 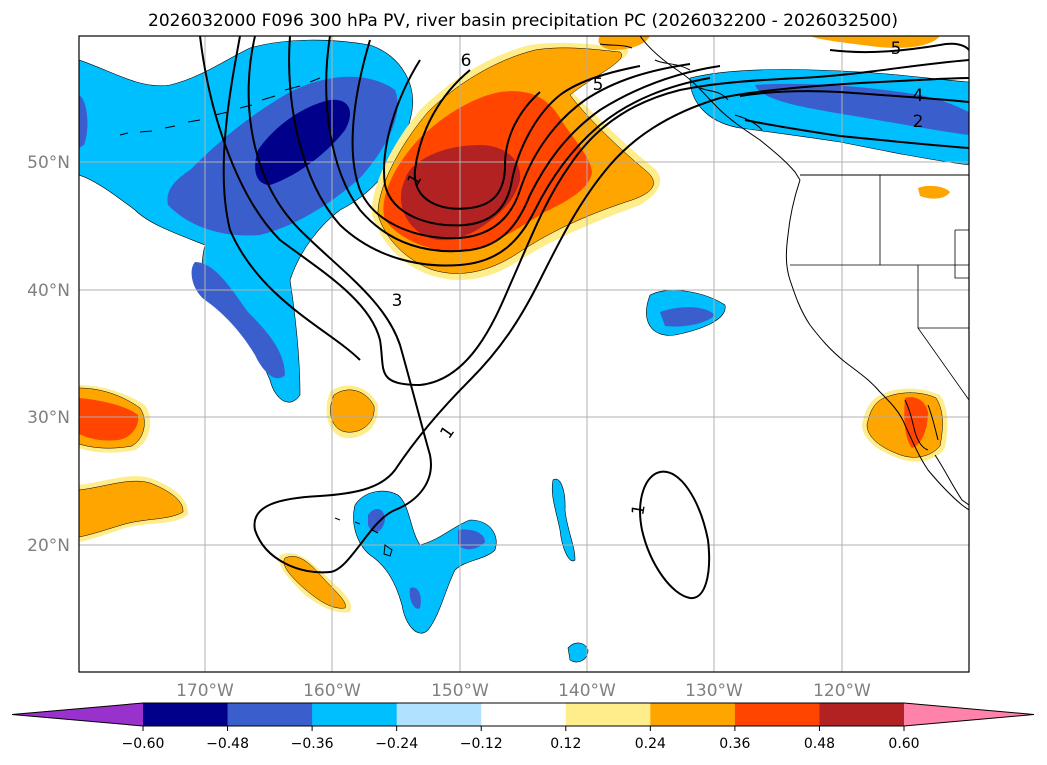 What do you see at coordinates (969, 714) in the screenshot?
I see `colorbar-extend-max` at bounding box center [969, 714].